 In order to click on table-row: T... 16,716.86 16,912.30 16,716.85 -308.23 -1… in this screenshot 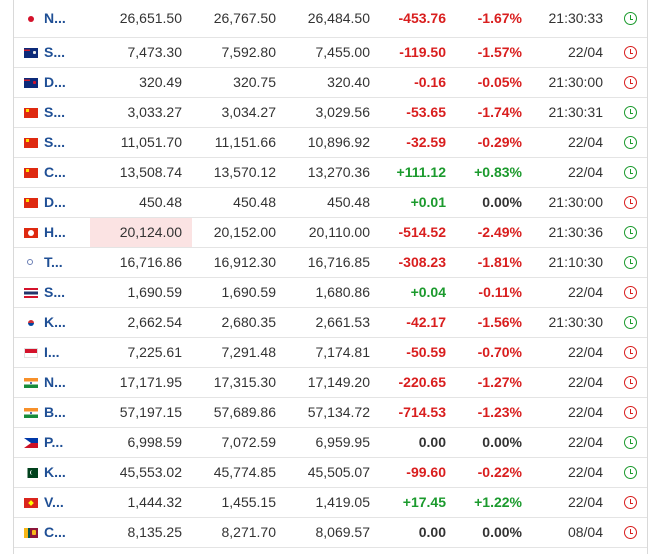, I will do `click(330, 261)`.